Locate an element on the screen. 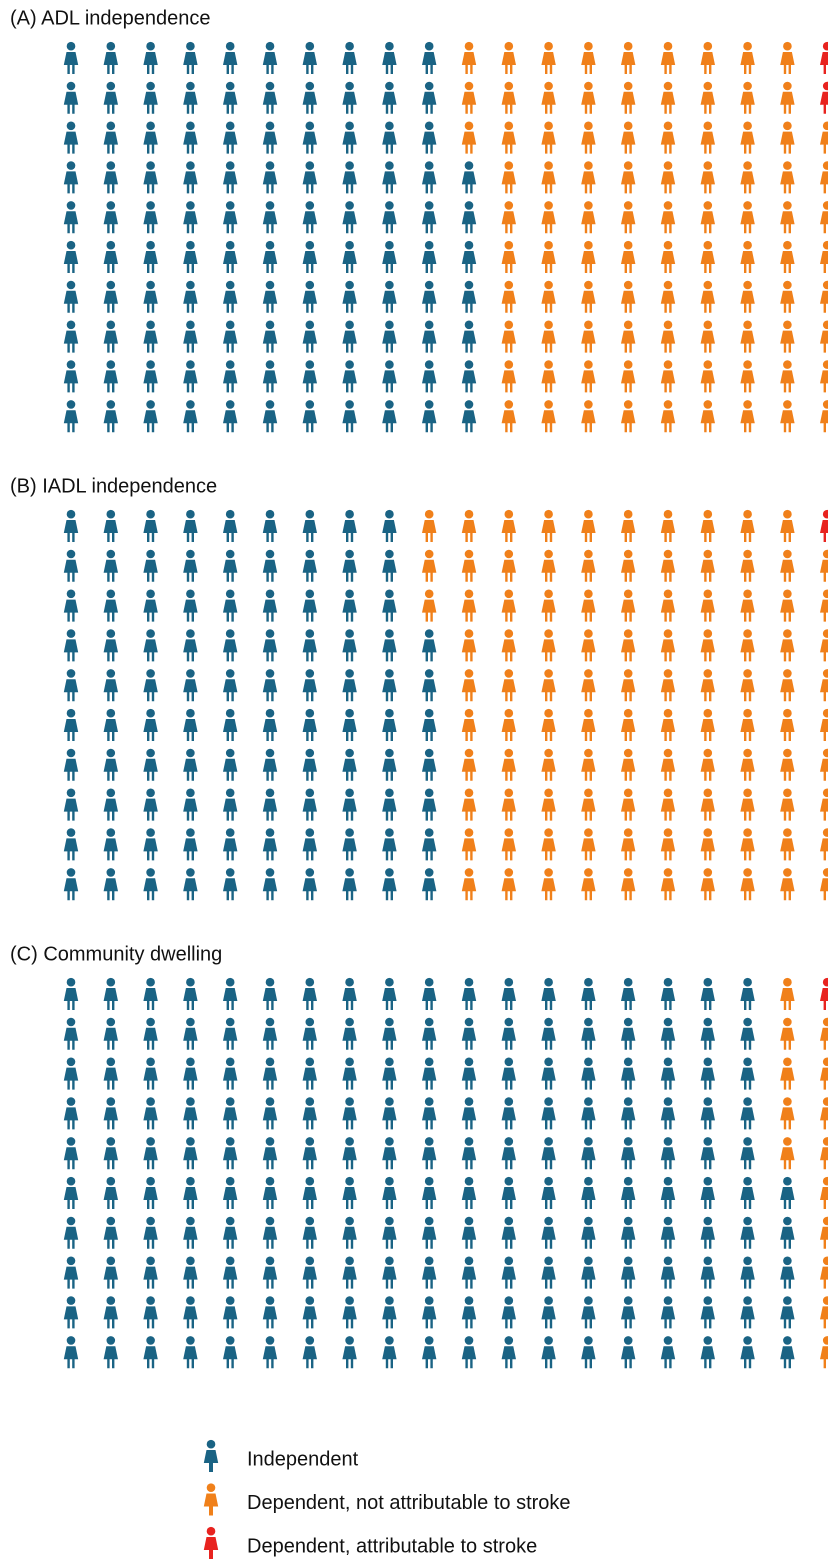  legend-icon is located at coordinates (211, 1455).